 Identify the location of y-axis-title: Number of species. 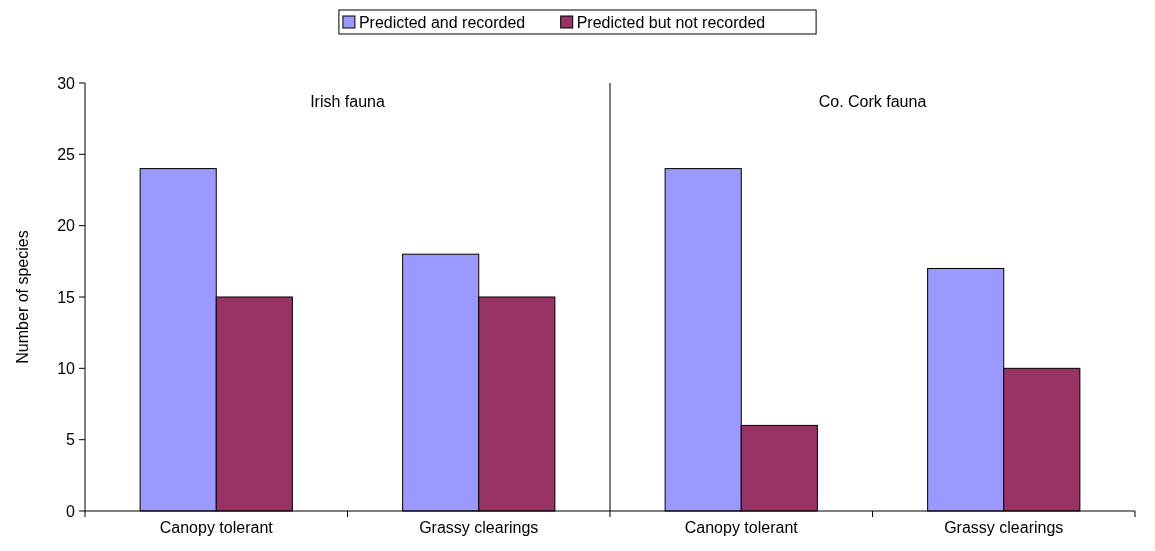
(22, 297).